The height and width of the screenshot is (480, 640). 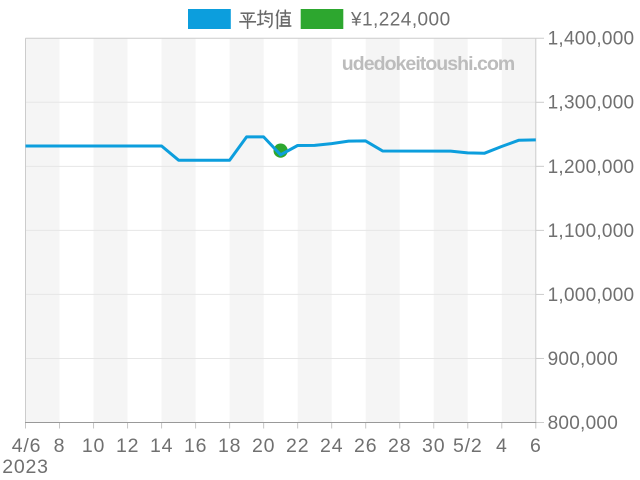 I want to click on svg-text: 2023, so click(x=25, y=467).